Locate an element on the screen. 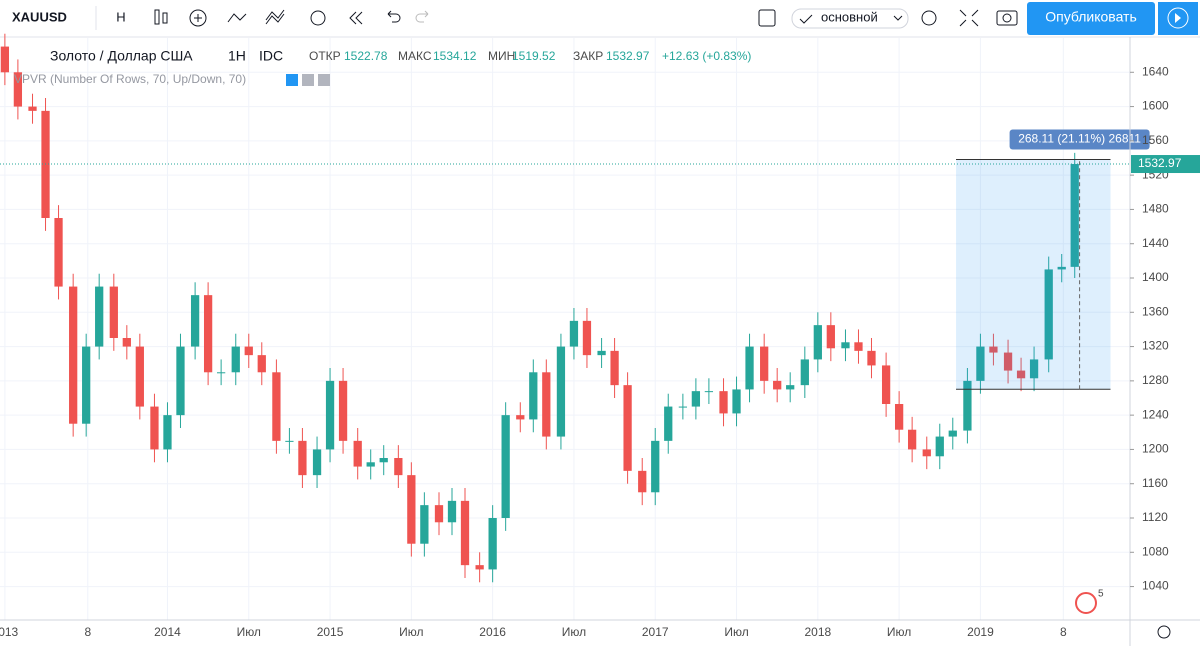  scale-settings-icon is located at coordinates (1164, 632).